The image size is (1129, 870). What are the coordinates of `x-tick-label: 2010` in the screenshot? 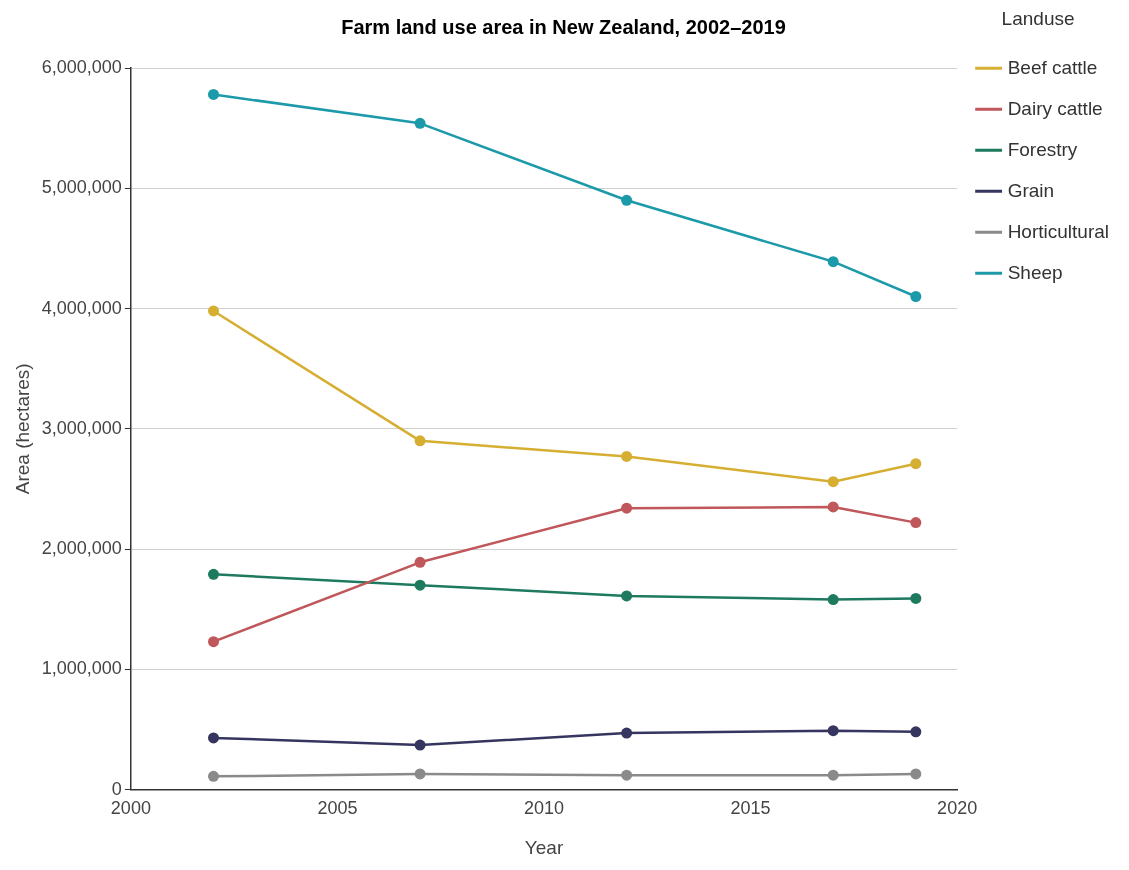 It's located at (544, 808).